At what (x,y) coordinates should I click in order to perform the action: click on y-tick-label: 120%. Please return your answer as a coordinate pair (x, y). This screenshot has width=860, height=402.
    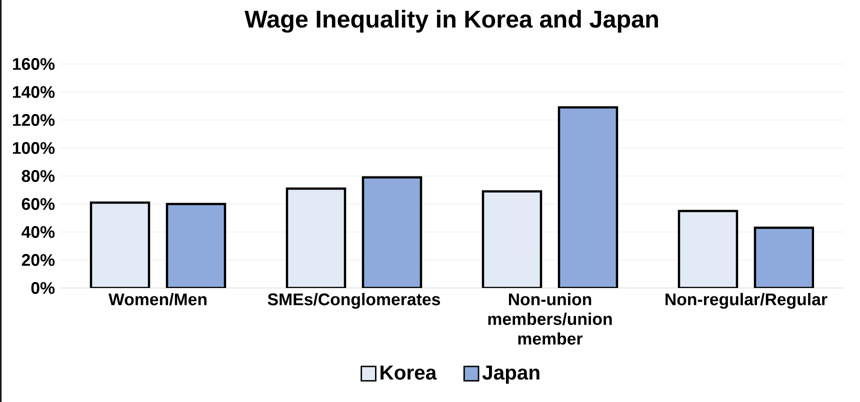
    Looking at the image, I should click on (33, 120).